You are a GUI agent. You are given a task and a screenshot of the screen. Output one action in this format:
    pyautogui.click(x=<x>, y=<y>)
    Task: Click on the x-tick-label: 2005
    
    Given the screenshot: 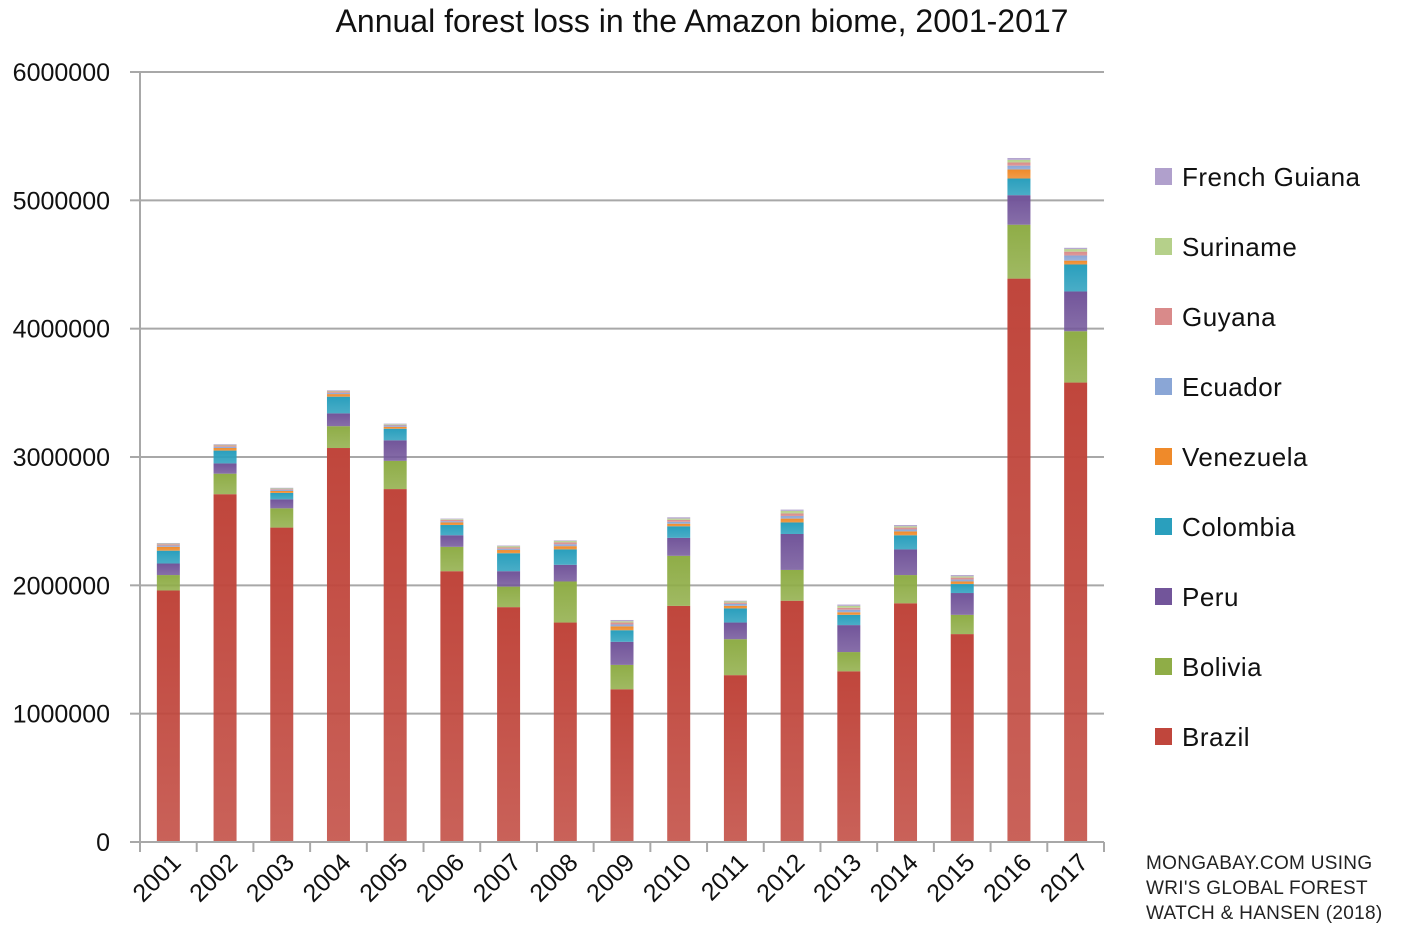 What is the action you would take?
    pyautogui.click(x=383, y=877)
    